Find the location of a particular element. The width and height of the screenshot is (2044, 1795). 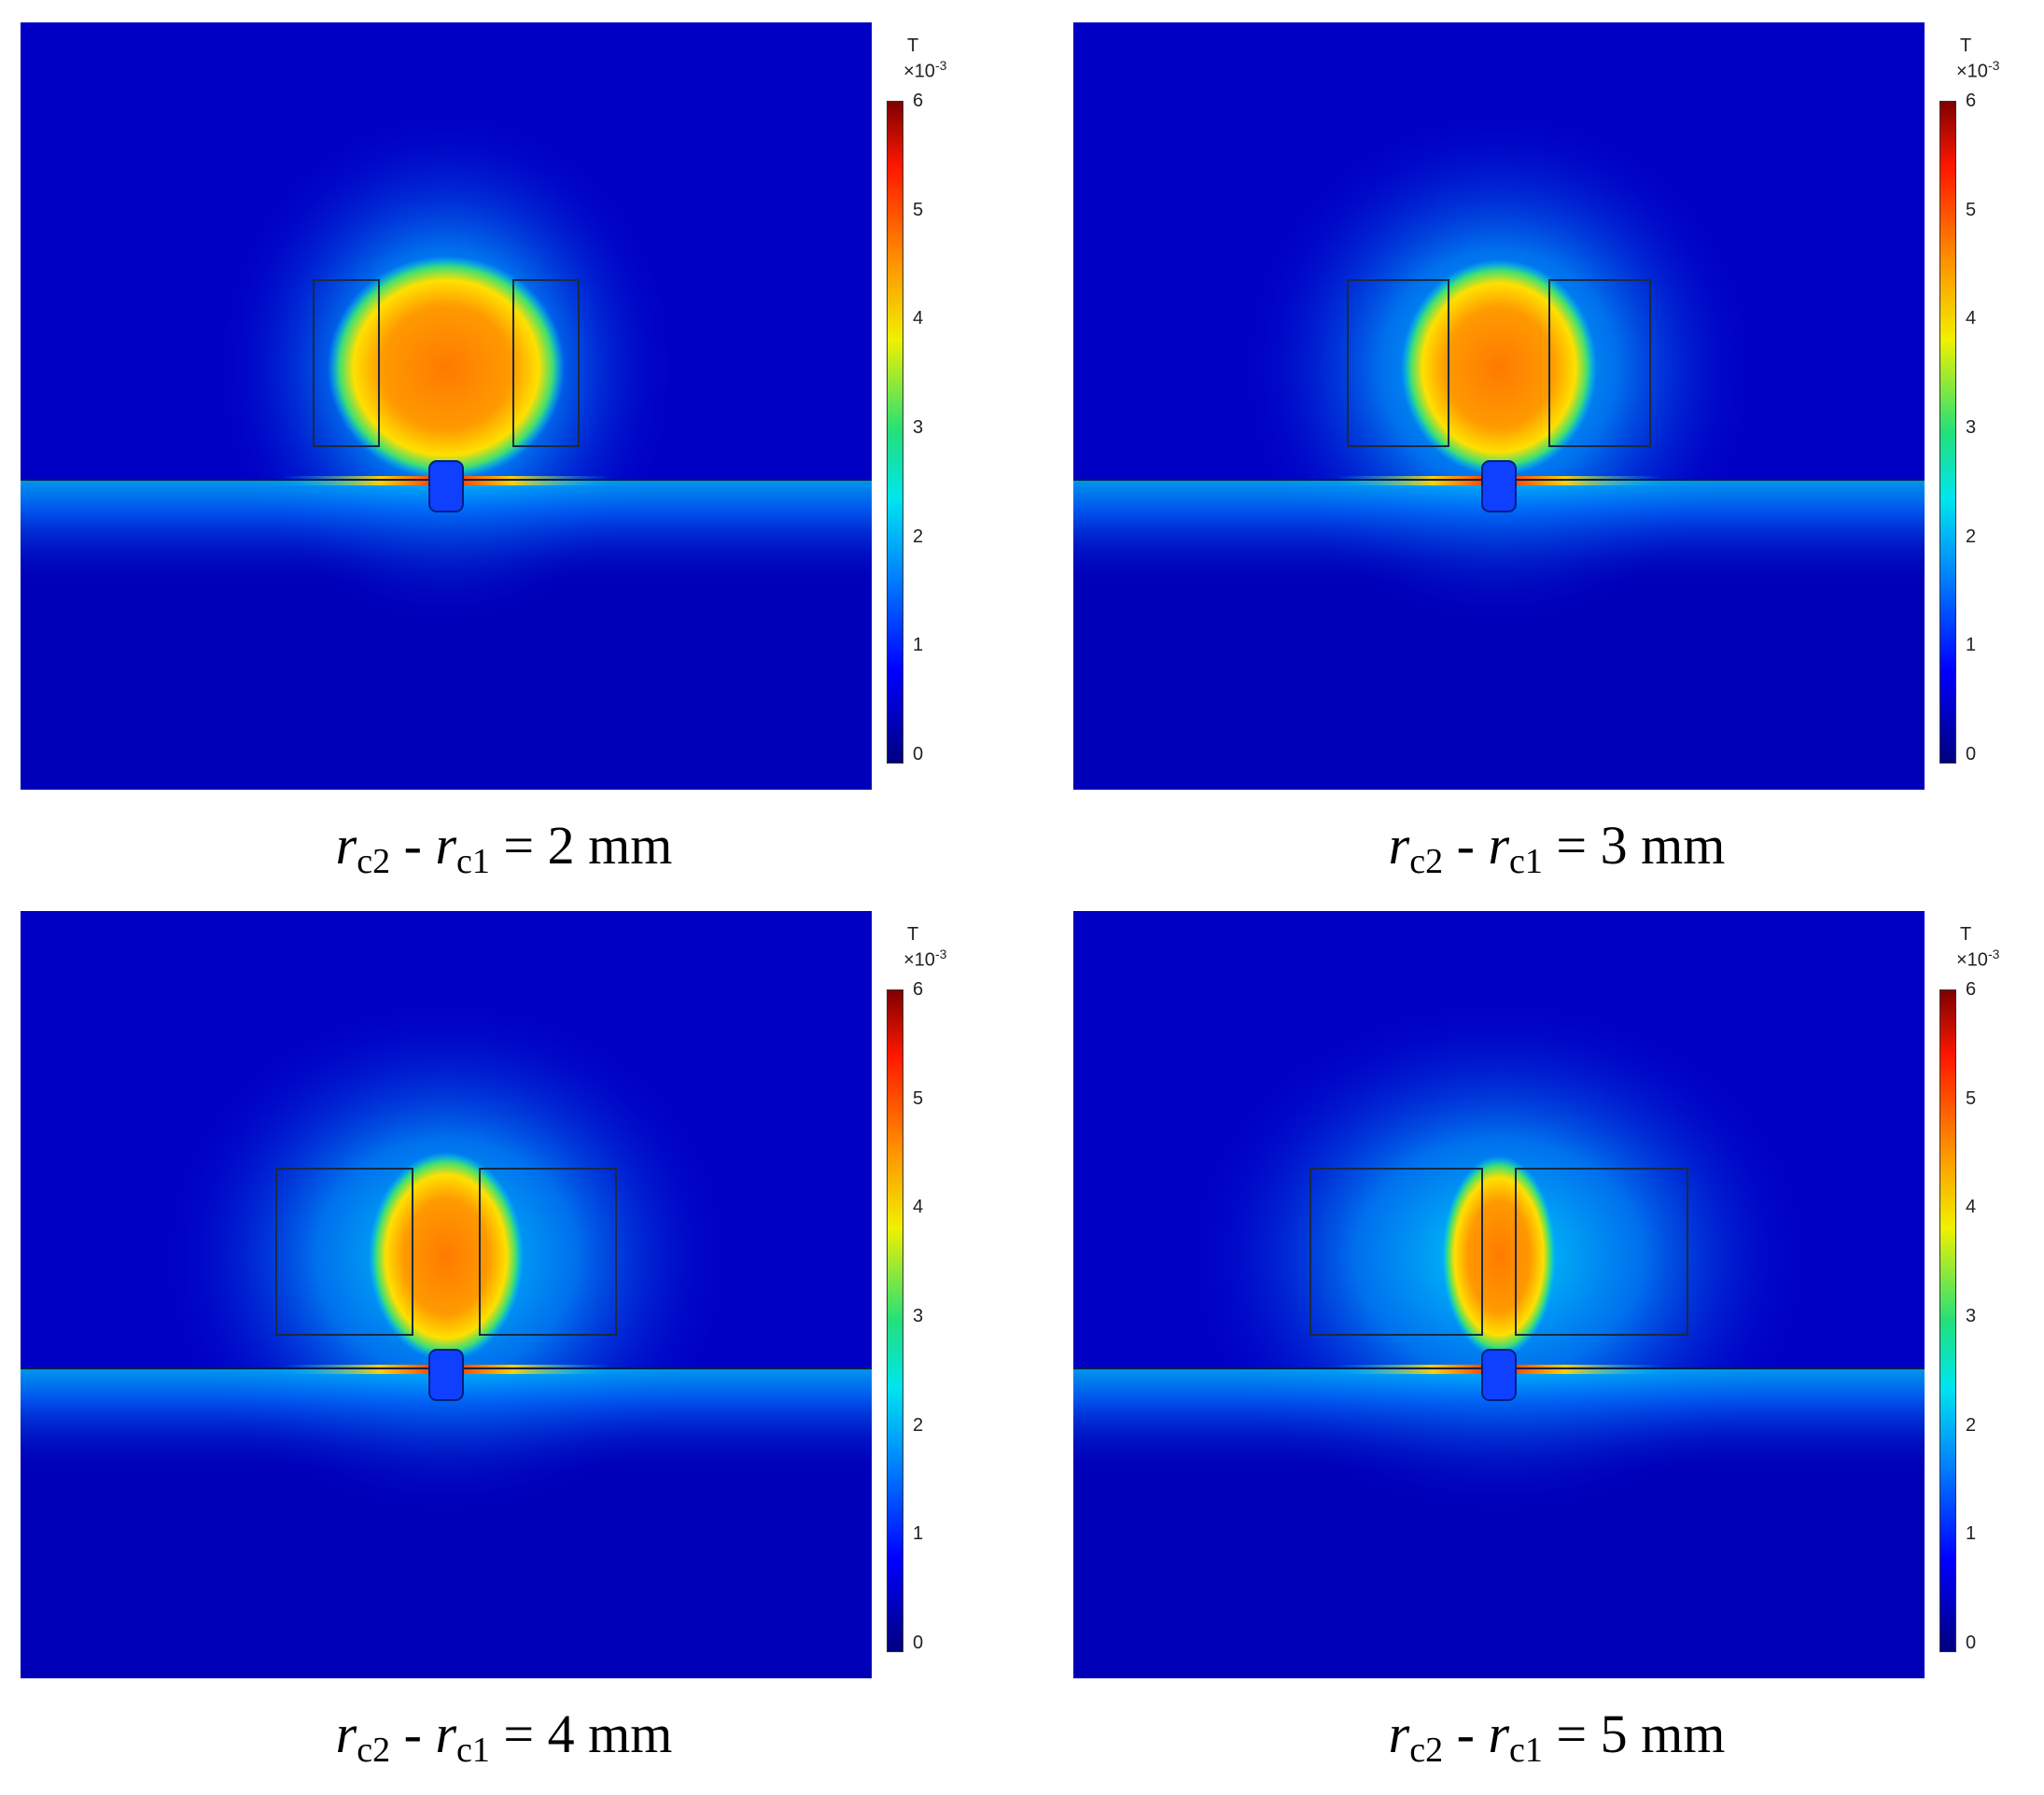

panel-caption: rc2 - rc1 = 4 mm is located at coordinates (504, 1737).